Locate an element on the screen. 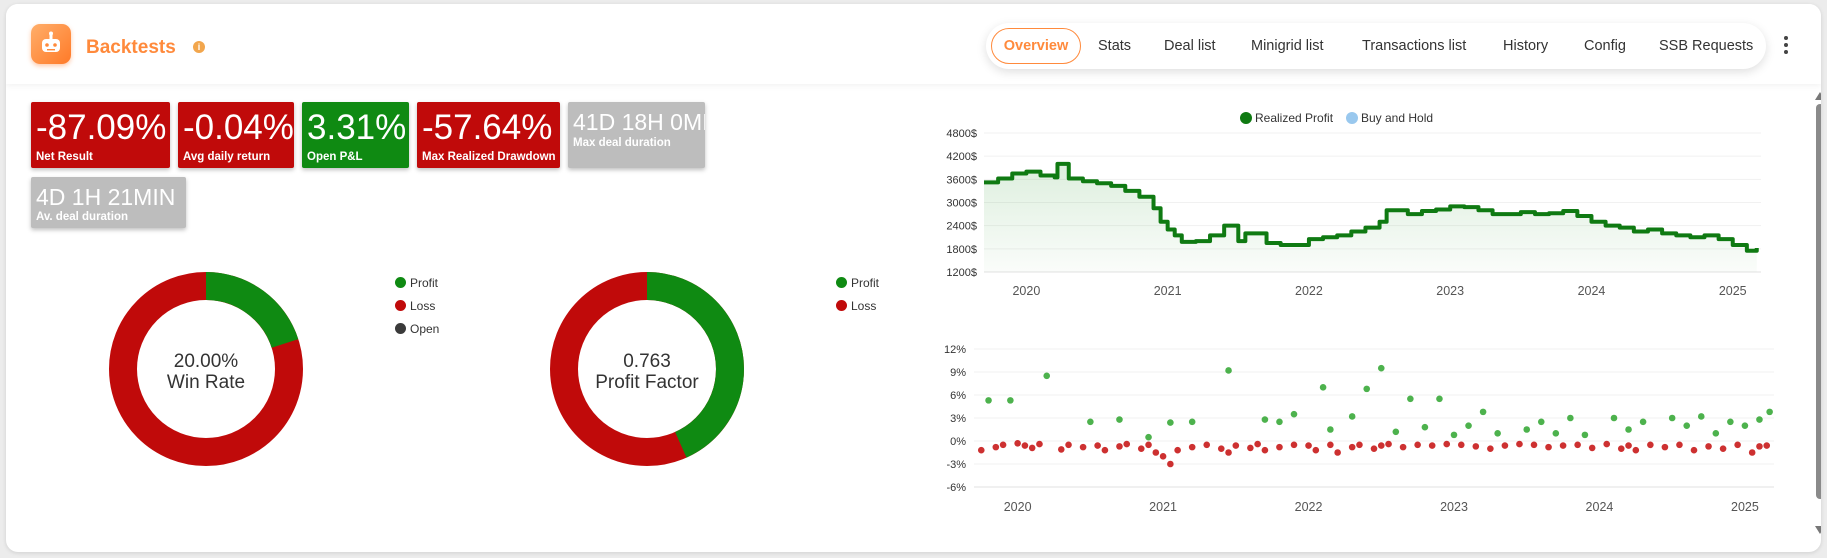  profit-factor-donut: 0.763 Profit Factor is located at coordinates (647, 369).